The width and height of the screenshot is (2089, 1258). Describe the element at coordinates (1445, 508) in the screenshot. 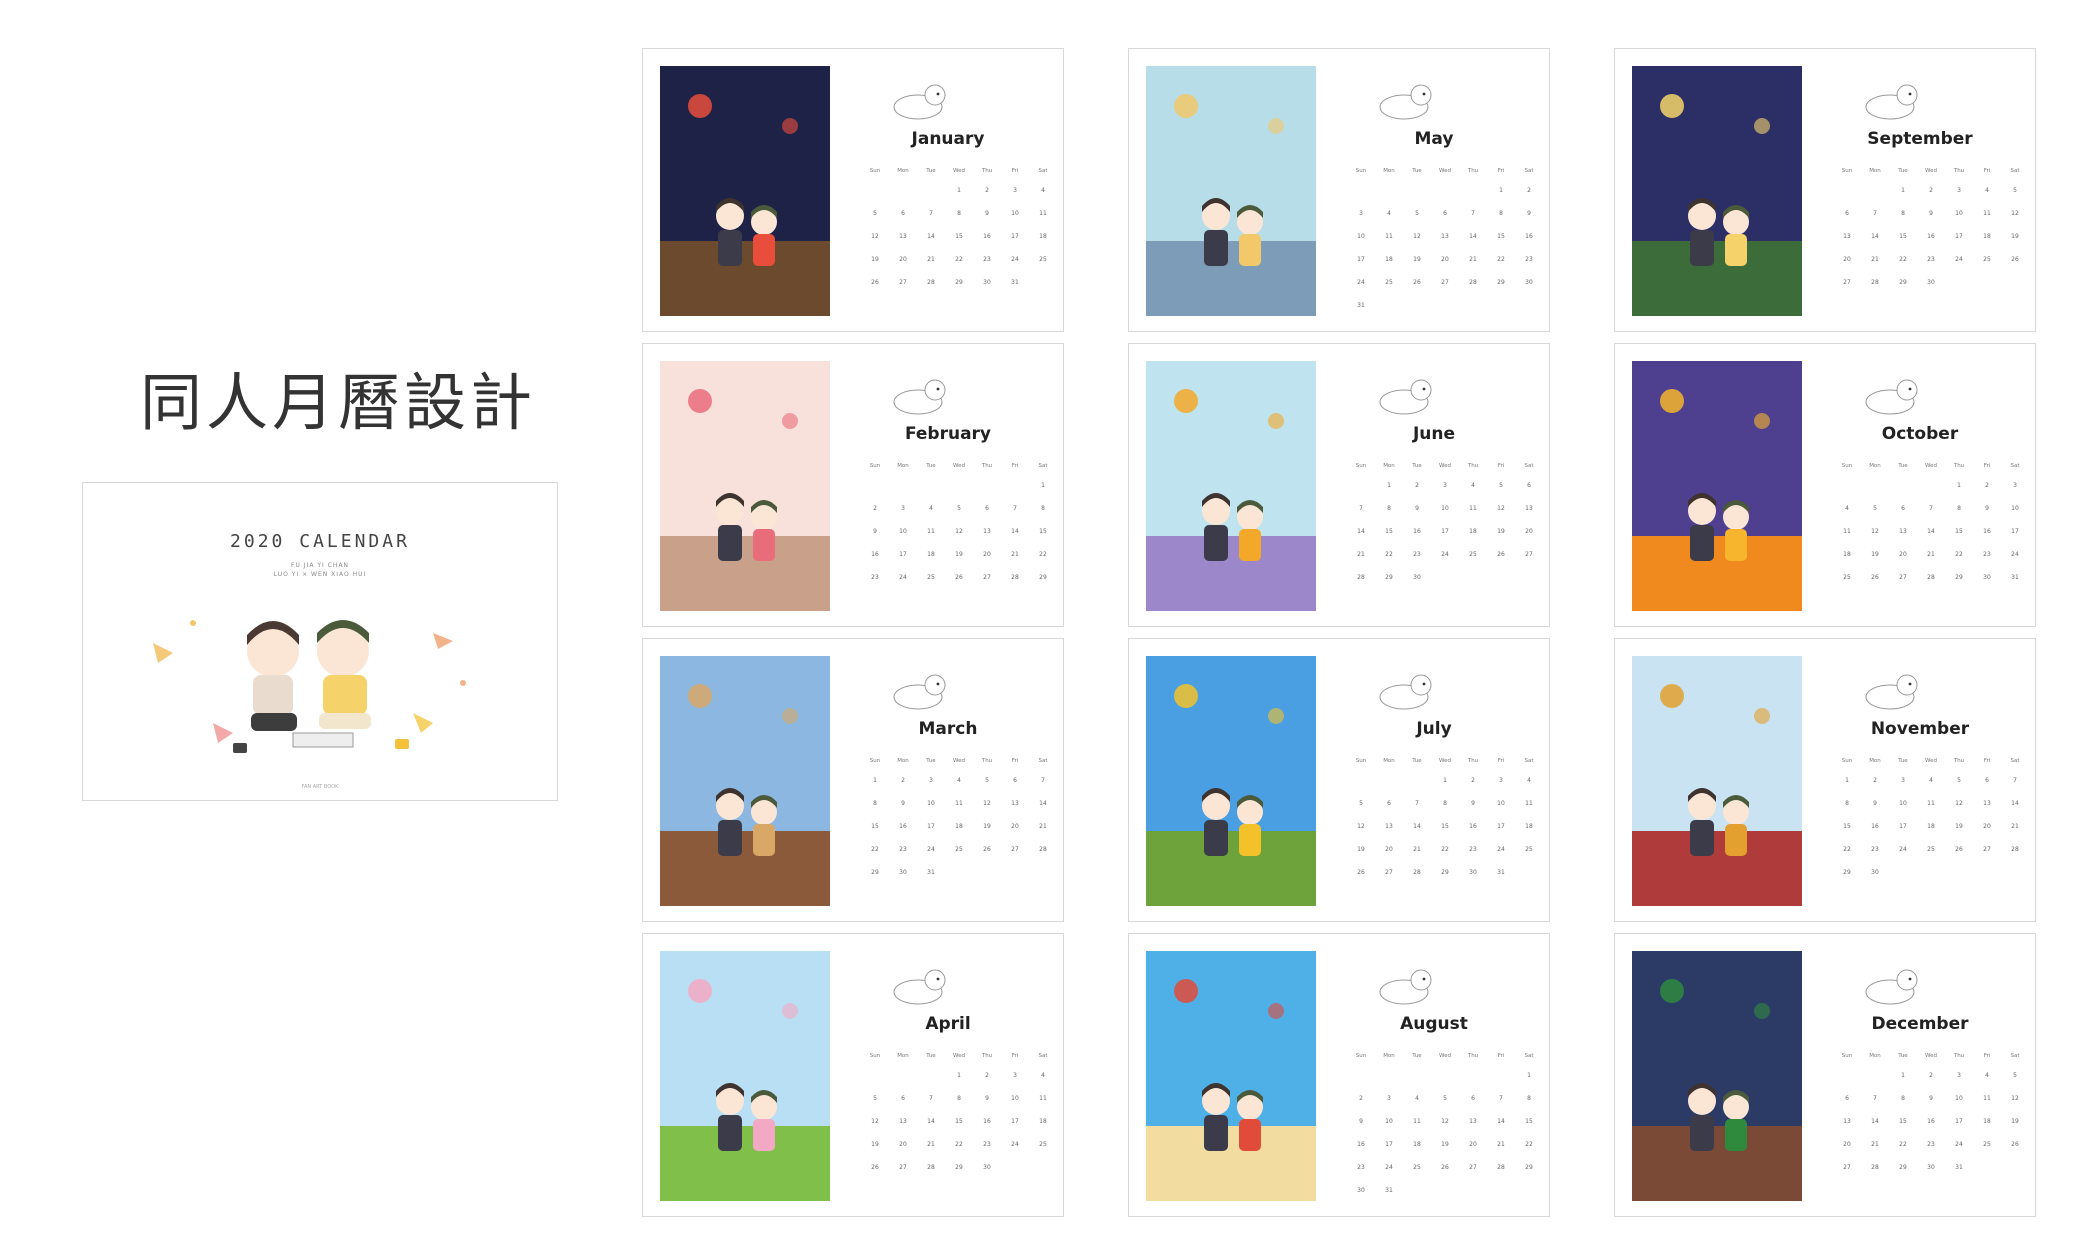

I see `week-row: 7 8 9 10 11 12 13` at that location.